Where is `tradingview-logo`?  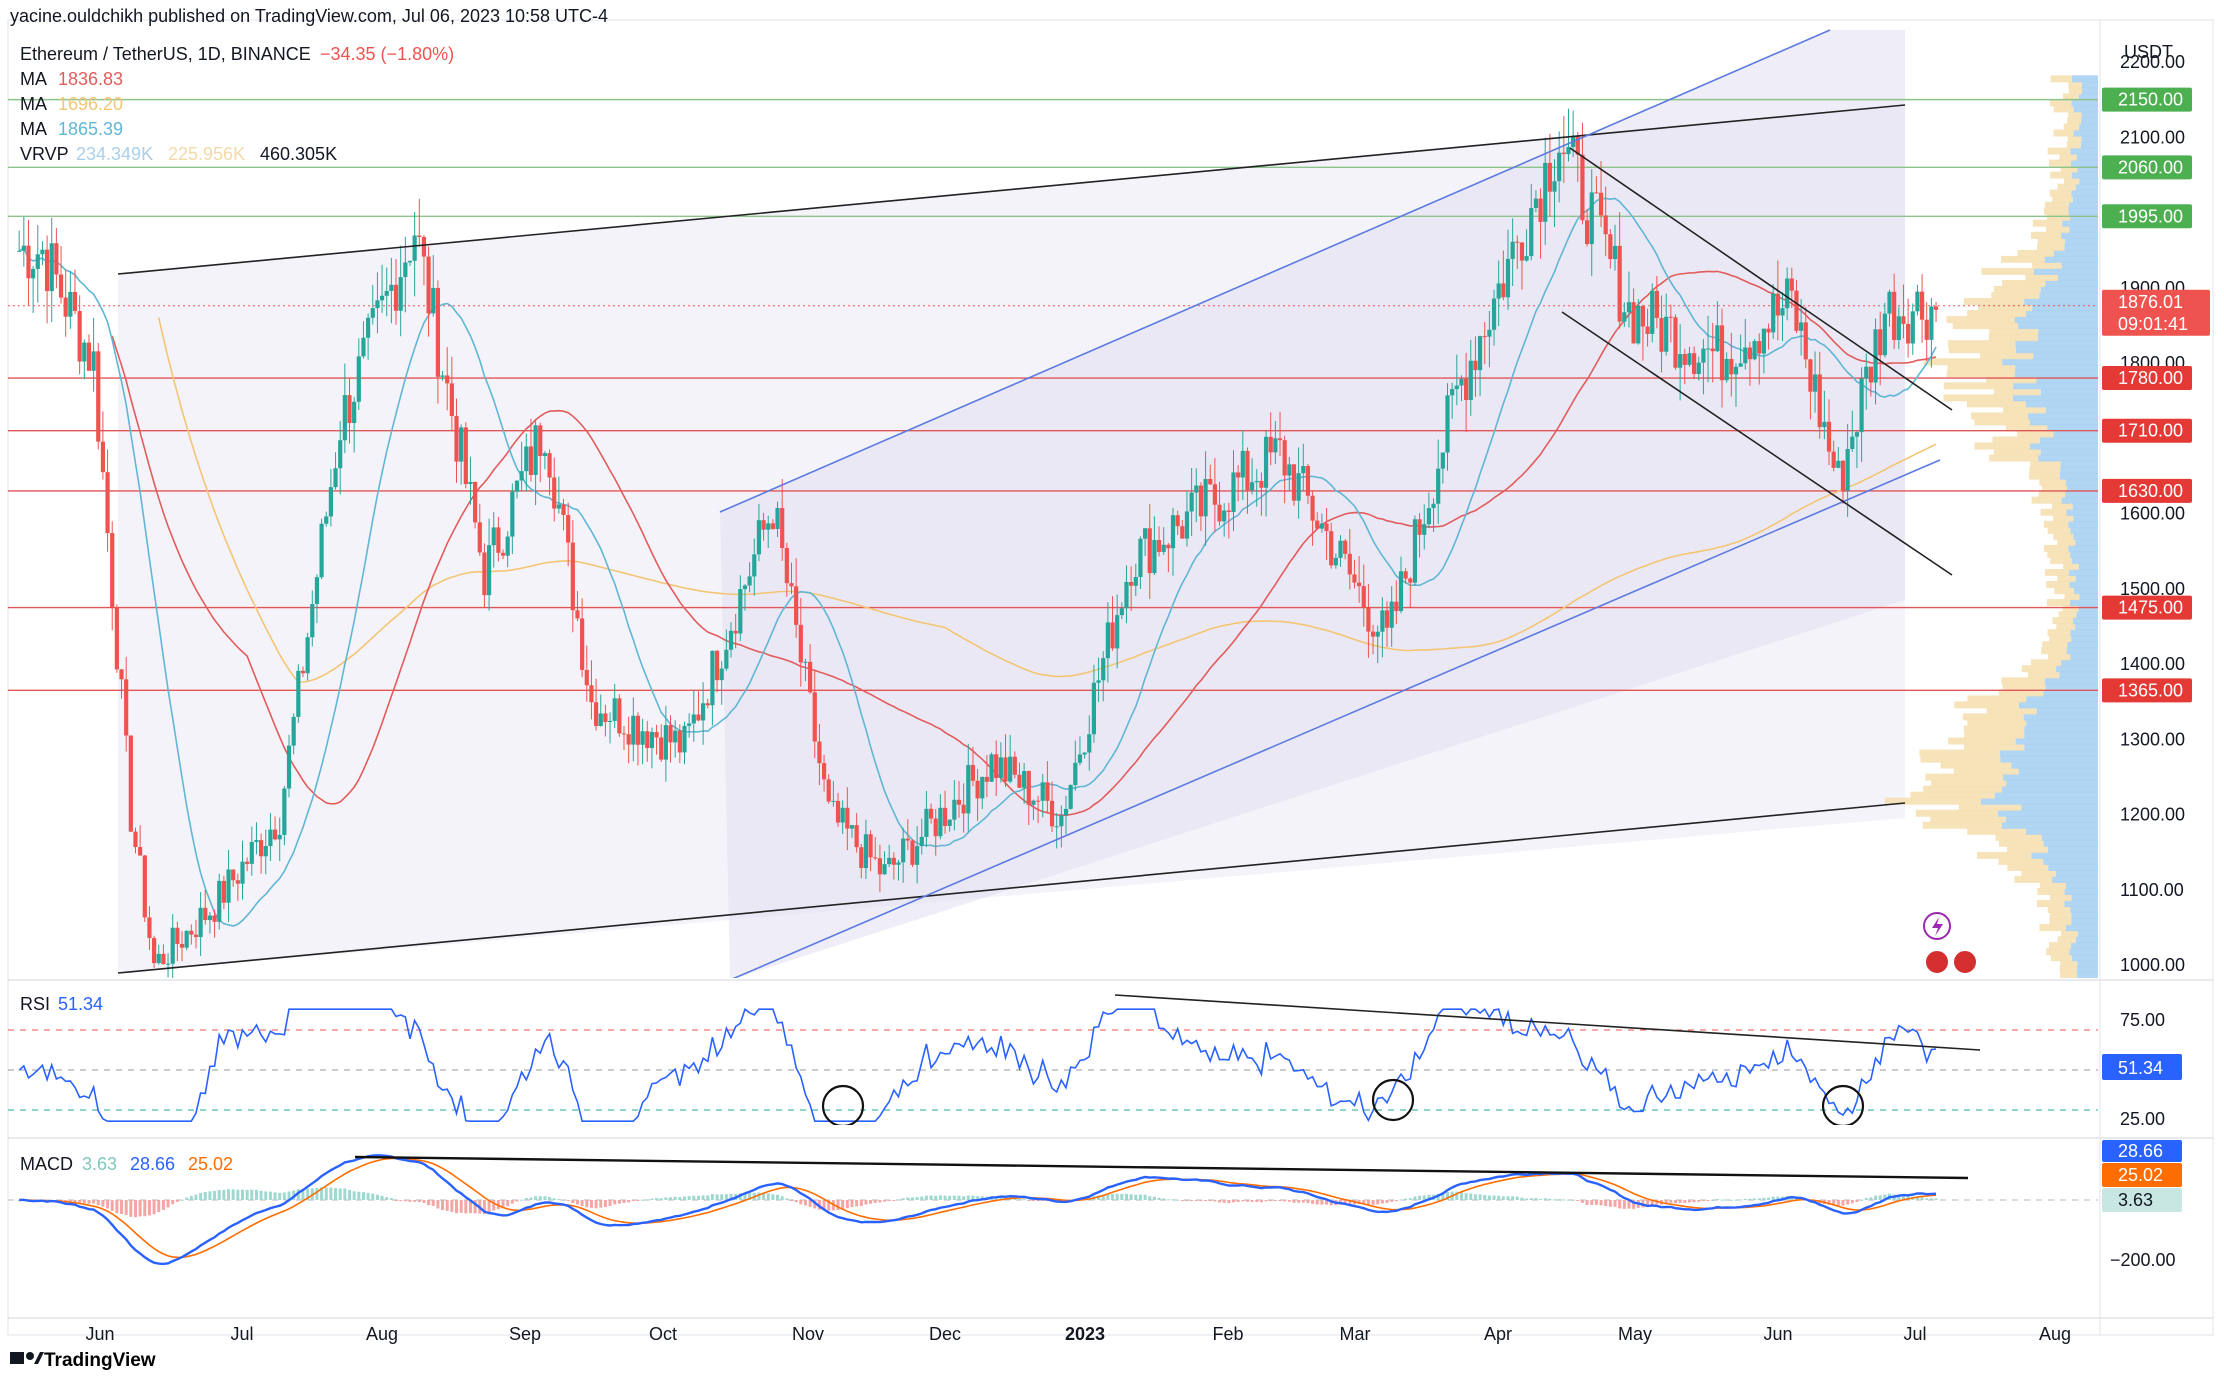 tradingview-logo is located at coordinates (27, 1358).